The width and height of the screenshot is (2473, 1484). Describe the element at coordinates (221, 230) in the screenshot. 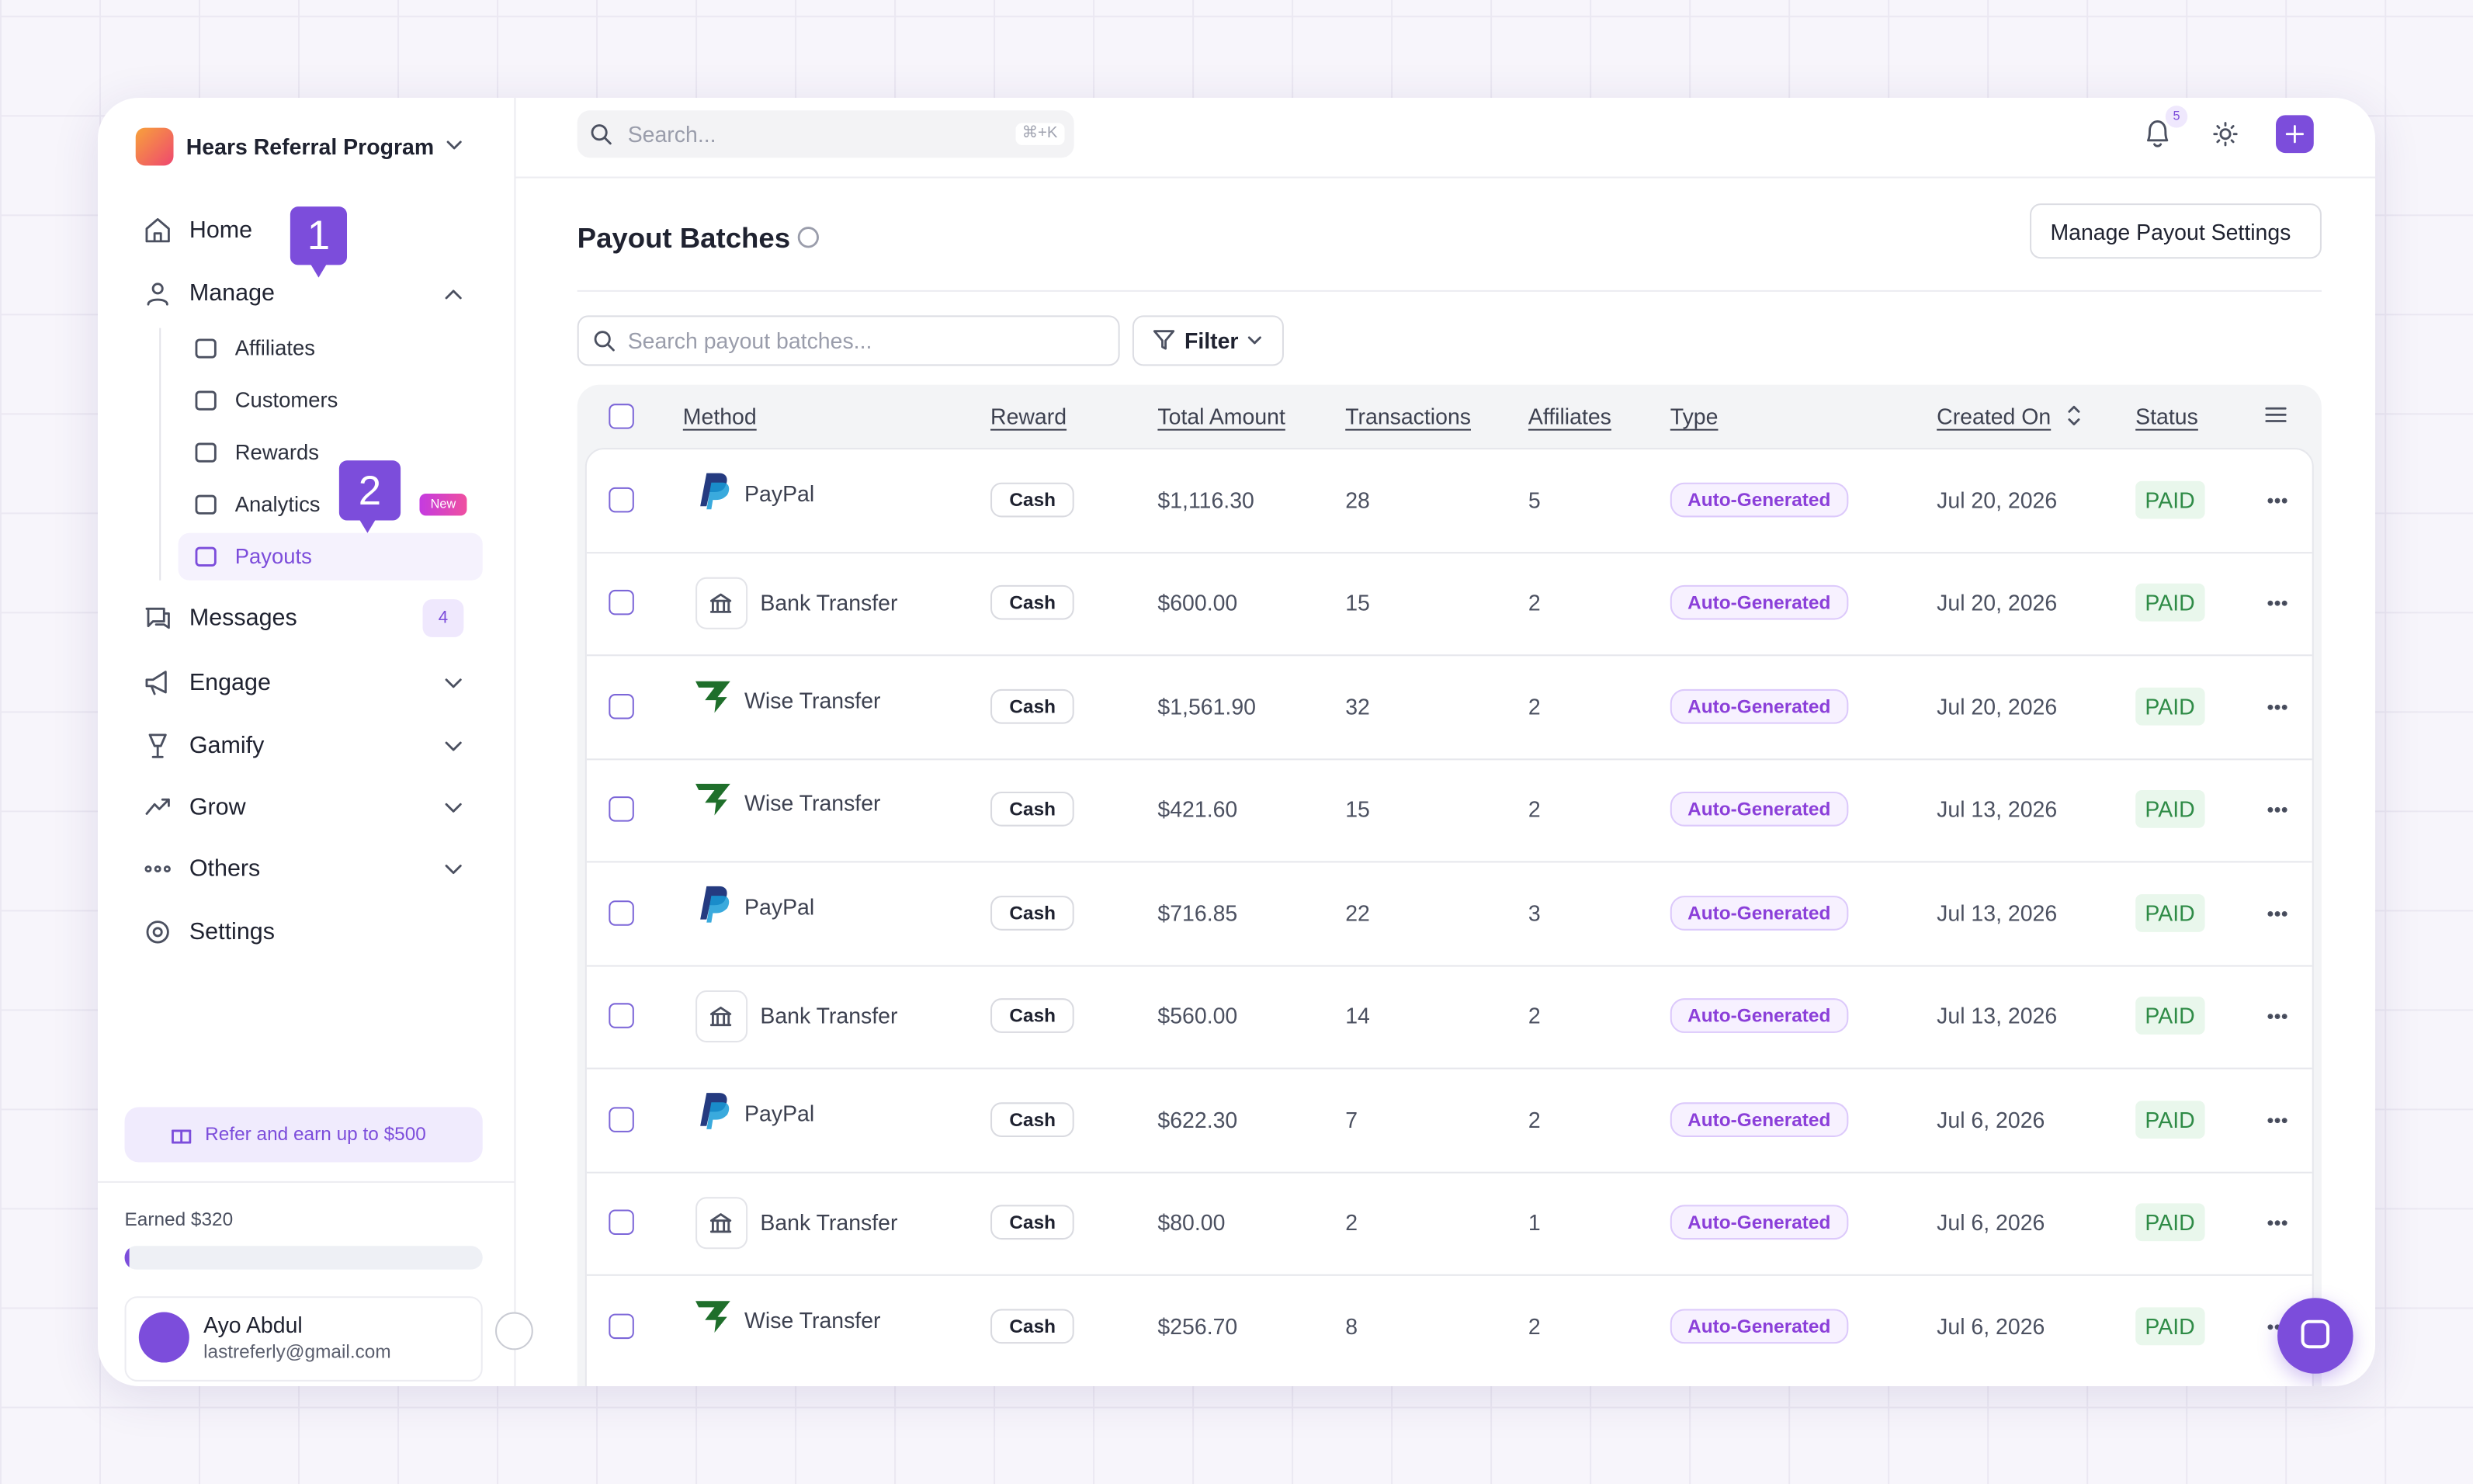

I see `nav-item: Home` at that location.